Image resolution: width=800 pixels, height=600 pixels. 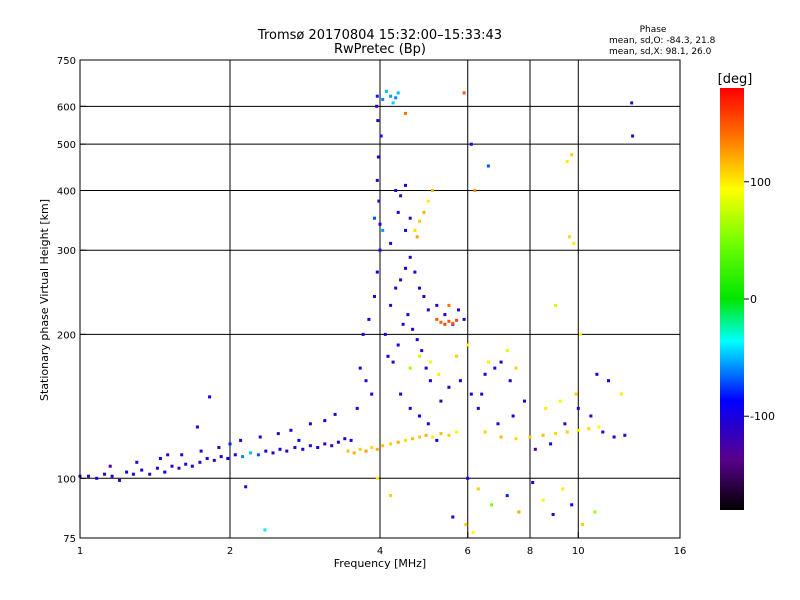 What do you see at coordinates (379, 35) in the screenshot?
I see `chart-title: Tromsø 20170804 15:32:00–15:33:43` at bounding box center [379, 35].